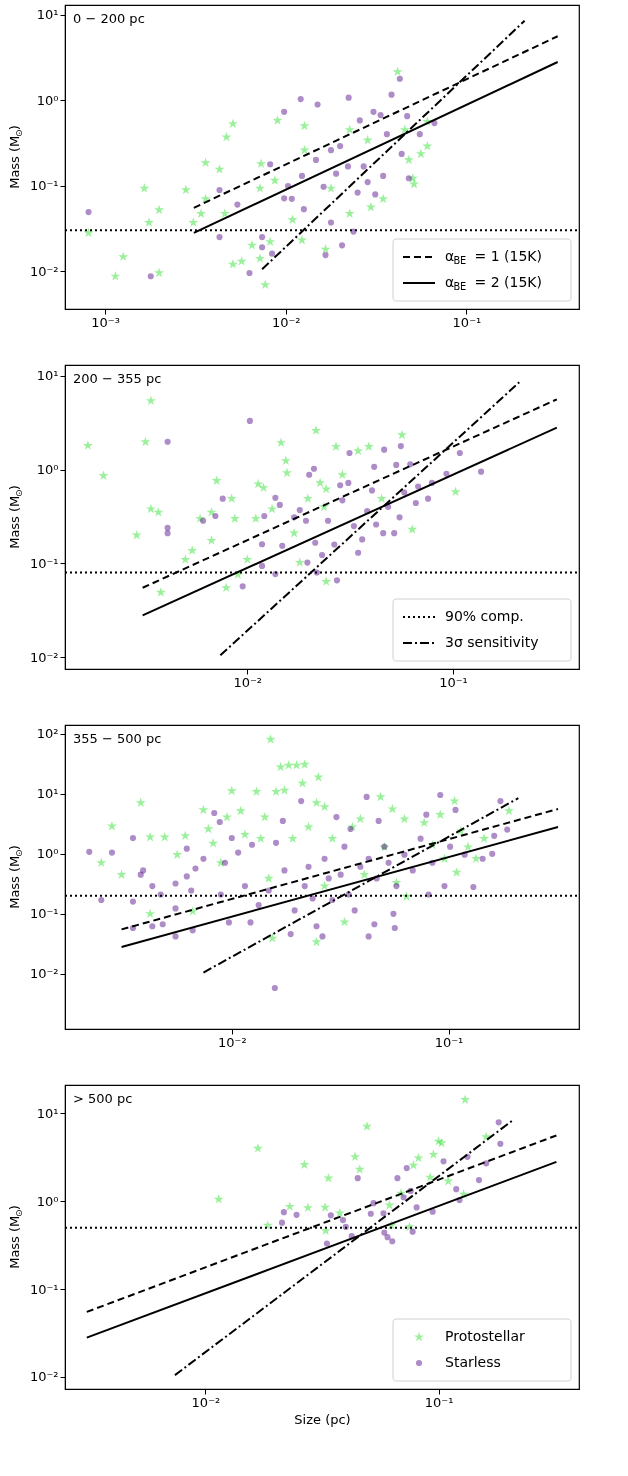 The image size is (628, 1476). What do you see at coordinates (322, 1419) in the screenshot?
I see `x-axis-title: Size (pc)` at bounding box center [322, 1419].